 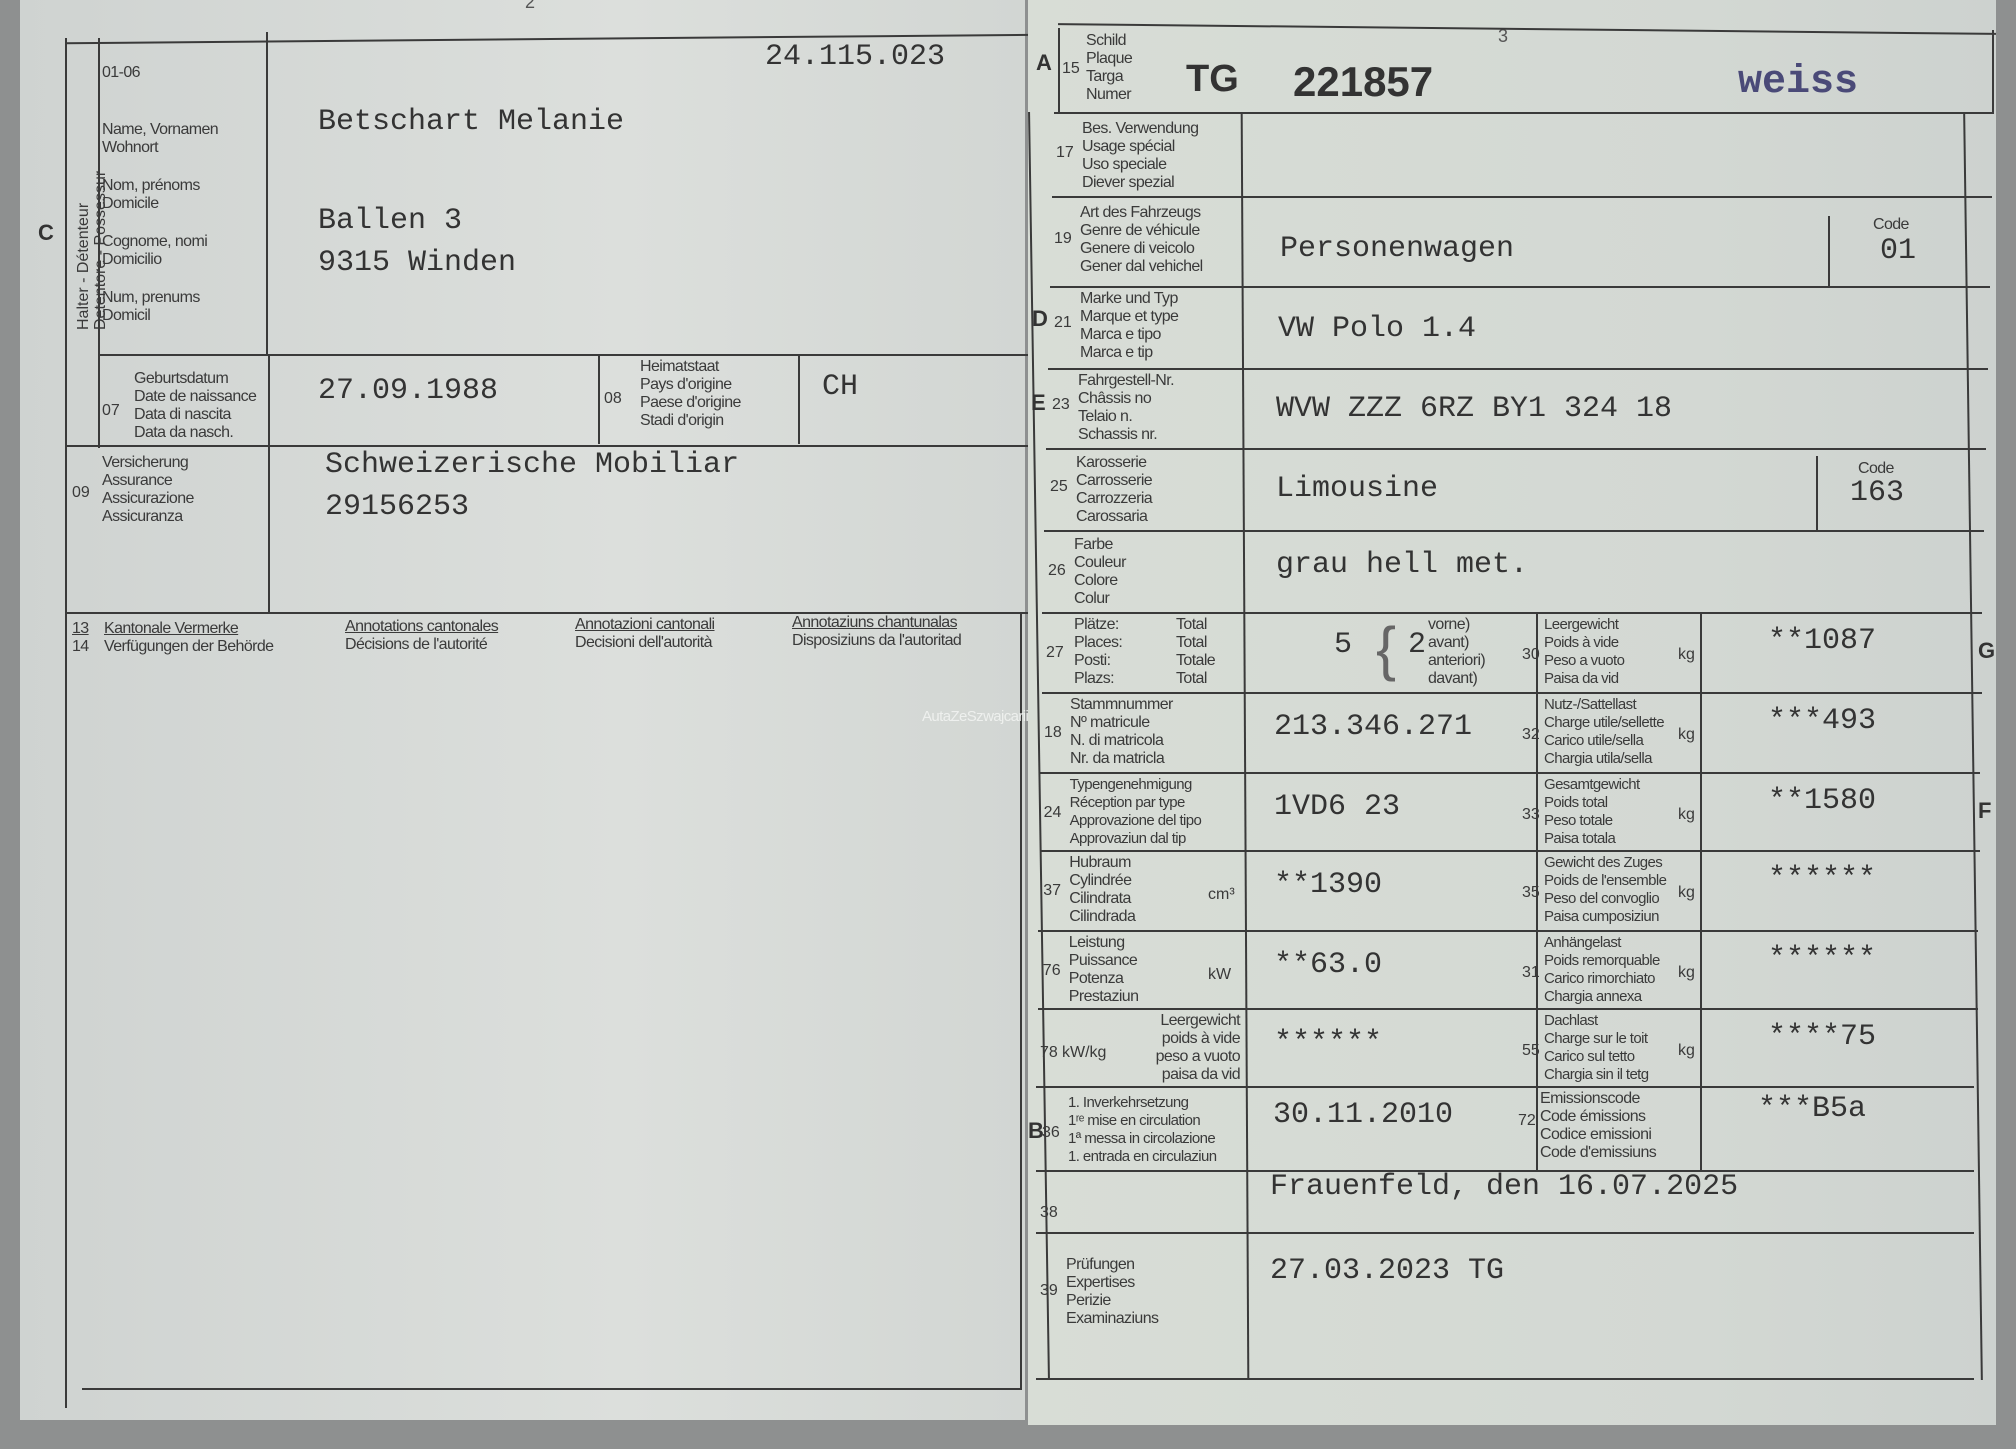 I want to click on insurance-company: Schweizerische Mobiliar, so click(x=532, y=465).